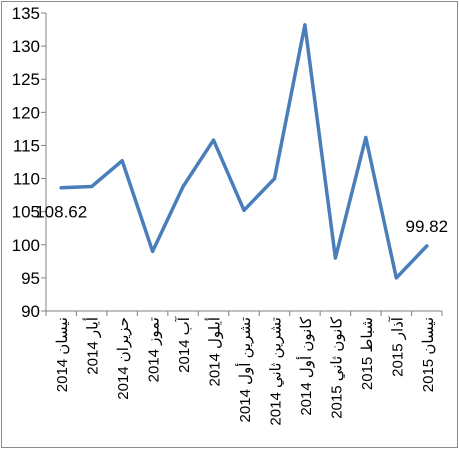 The width and height of the screenshot is (459, 449). What do you see at coordinates (426, 226) in the screenshot?
I see `data-label: 99.82` at bounding box center [426, 226].